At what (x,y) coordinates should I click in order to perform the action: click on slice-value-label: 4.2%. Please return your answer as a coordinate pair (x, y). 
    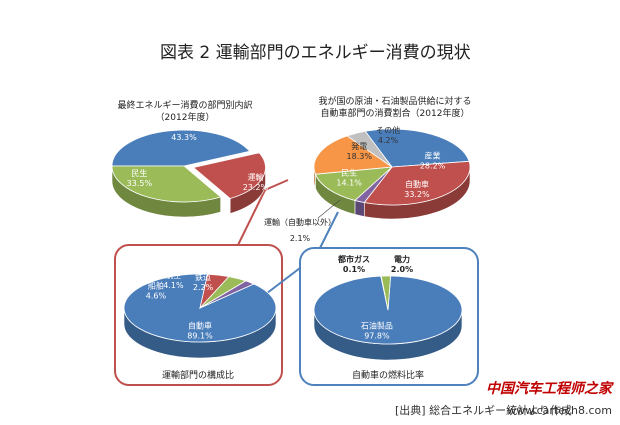
    Looking at the image, I should click on (388, 140).